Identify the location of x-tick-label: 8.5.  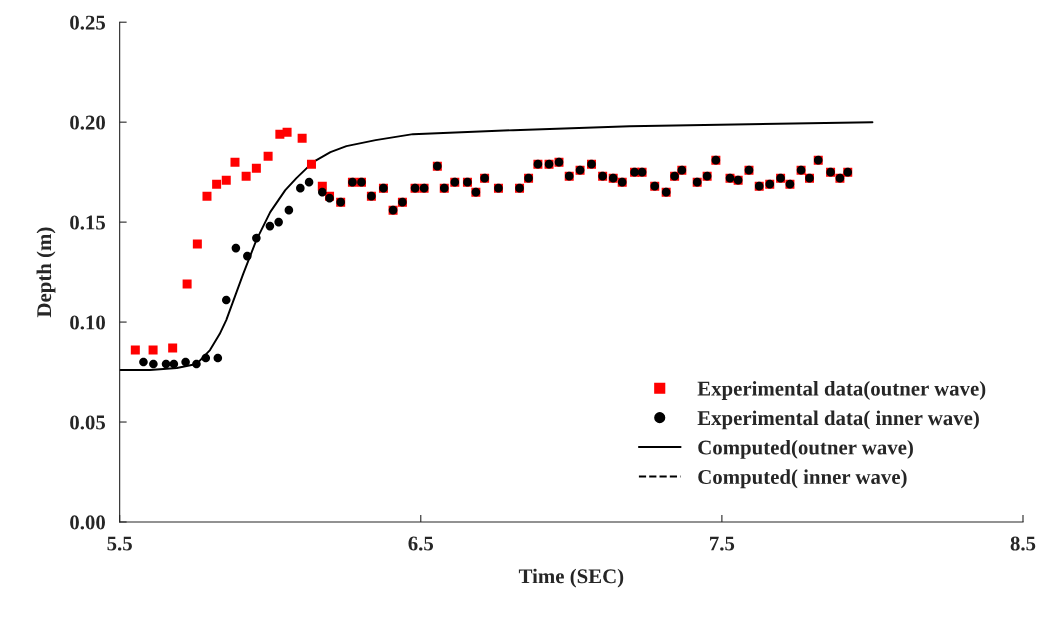
(1023, 543).